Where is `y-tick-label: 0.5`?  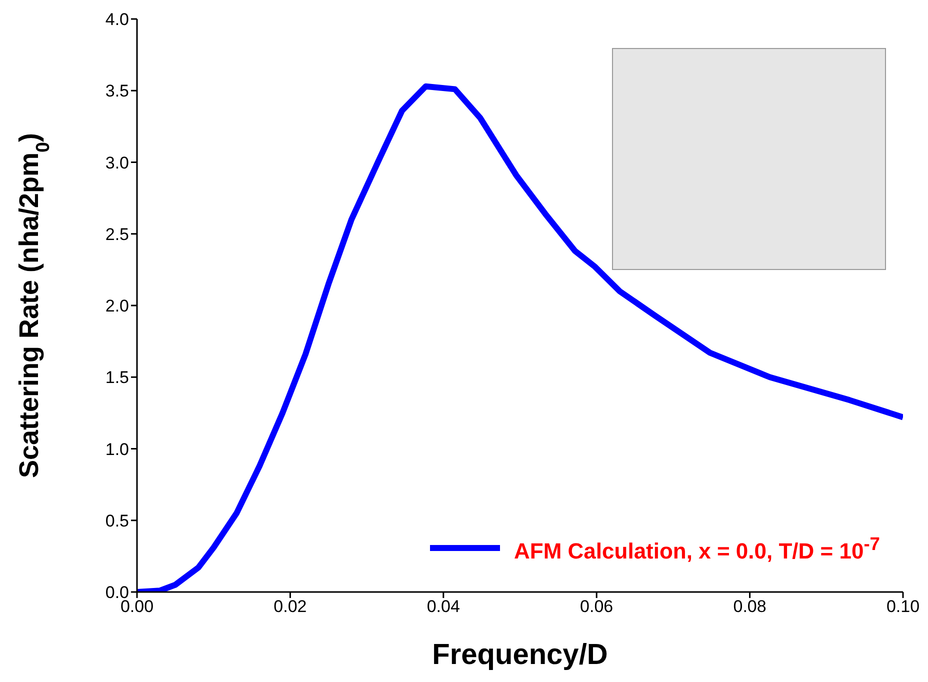 y-tick-label: 0.5 is located at coordinates (117, 520).